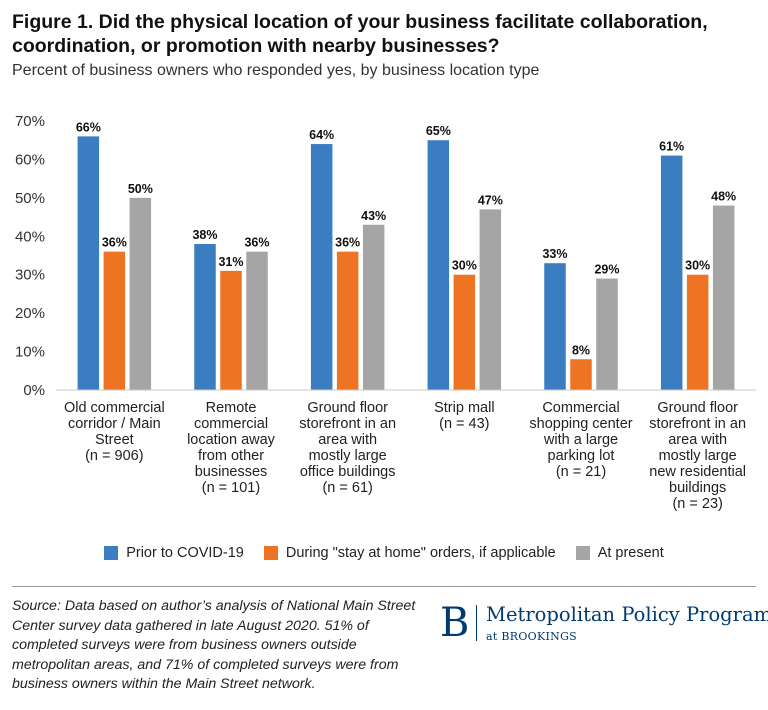 The image size is (768, 710). Describe the element at coordinates (321, 135) in the screenshot. I see `data-label: 64%` at that location.